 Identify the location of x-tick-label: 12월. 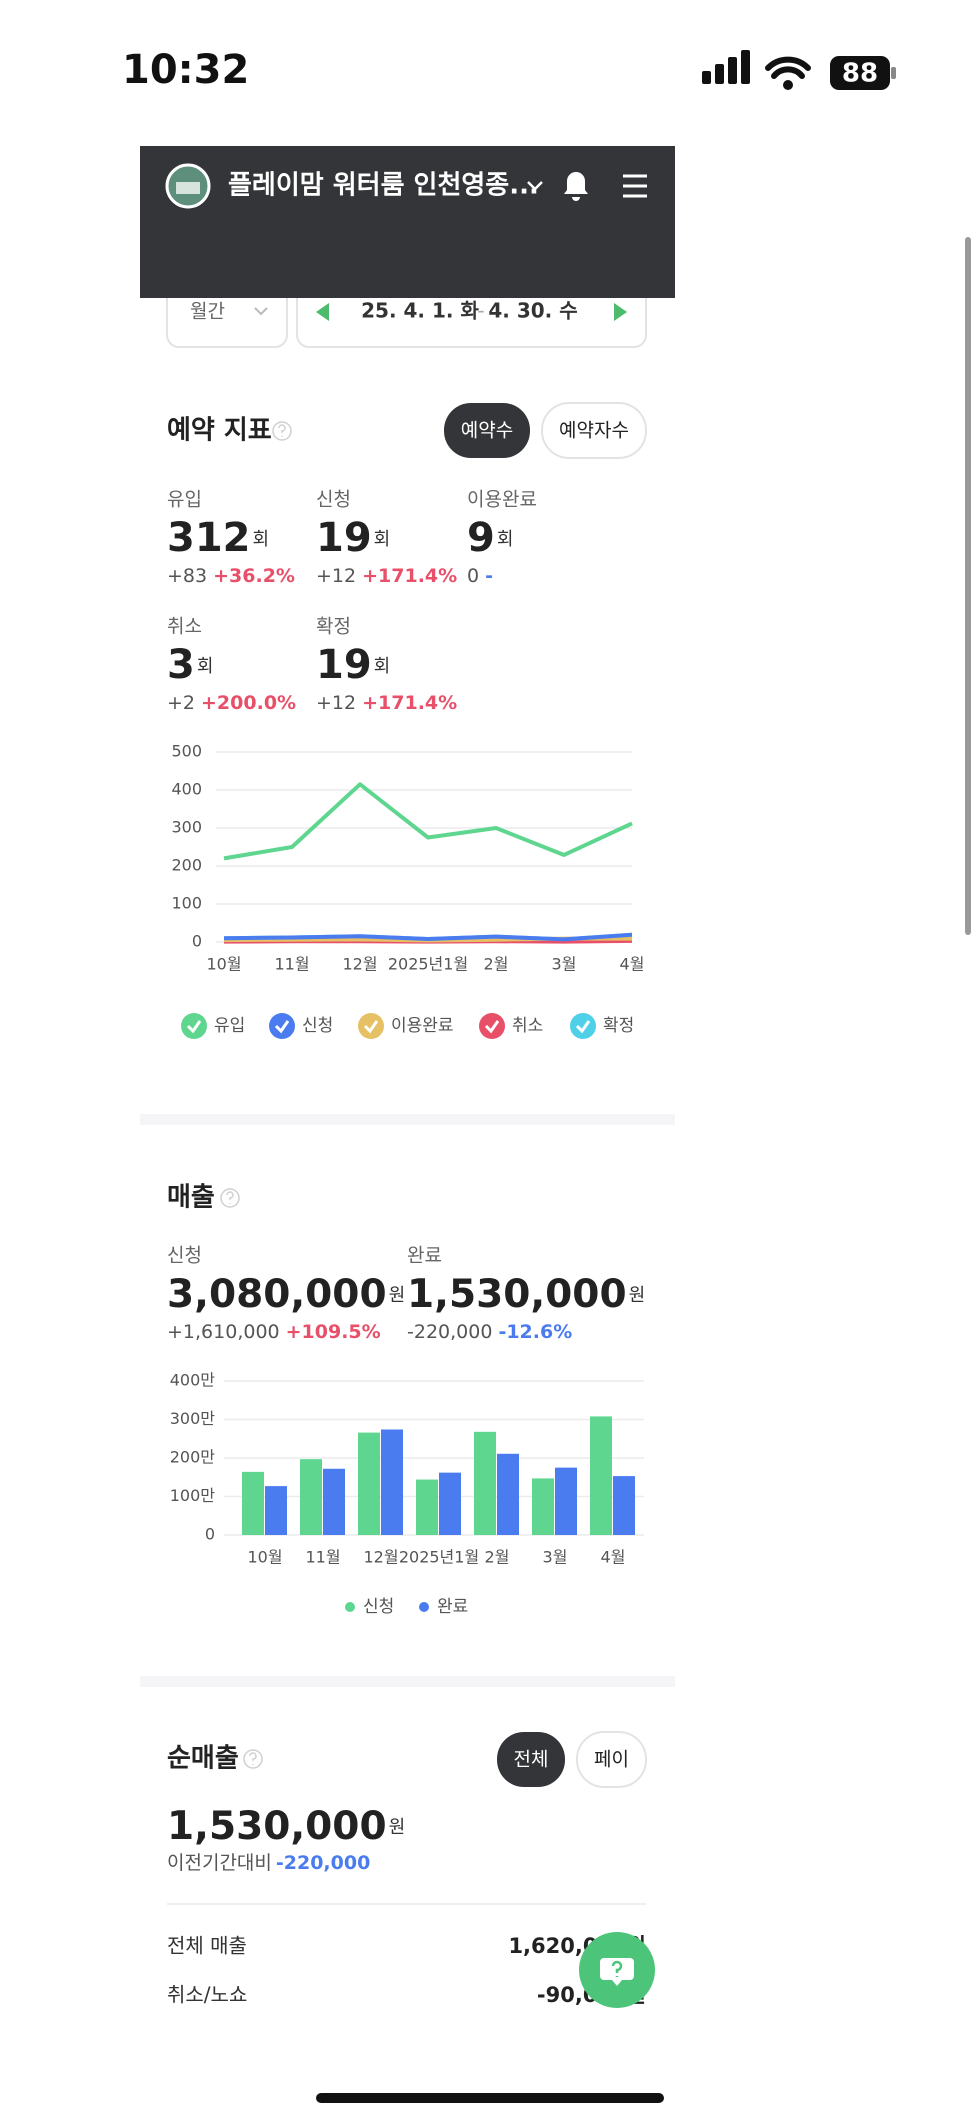
(359, 964).